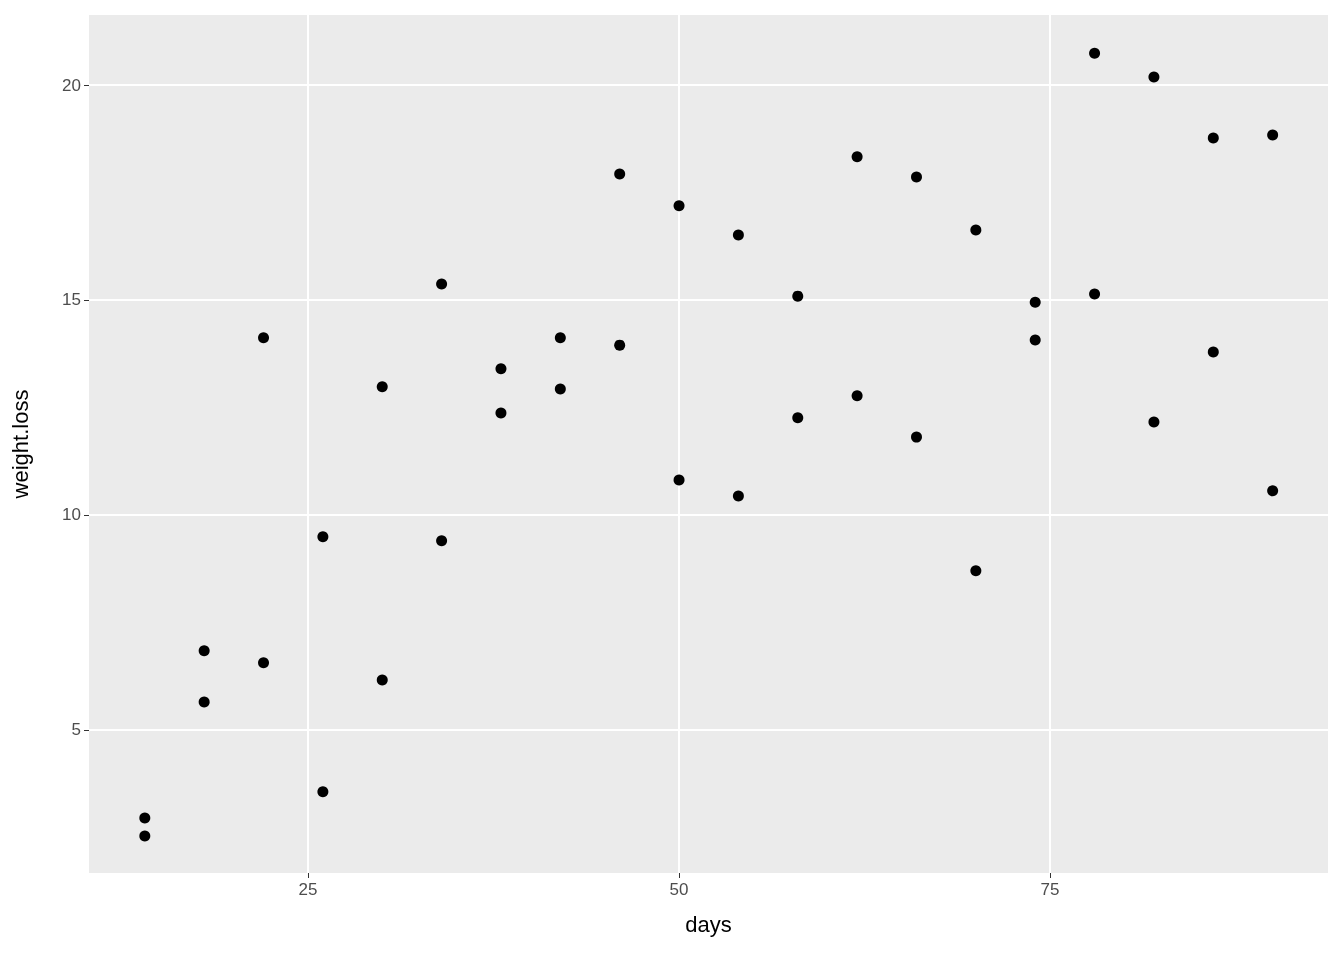 This screenshot has width=1344, height=960. What do you see at coordinates (708, 924) in the screenshot?
I see `x-axis-title: days` at bounding box center [708, 924].